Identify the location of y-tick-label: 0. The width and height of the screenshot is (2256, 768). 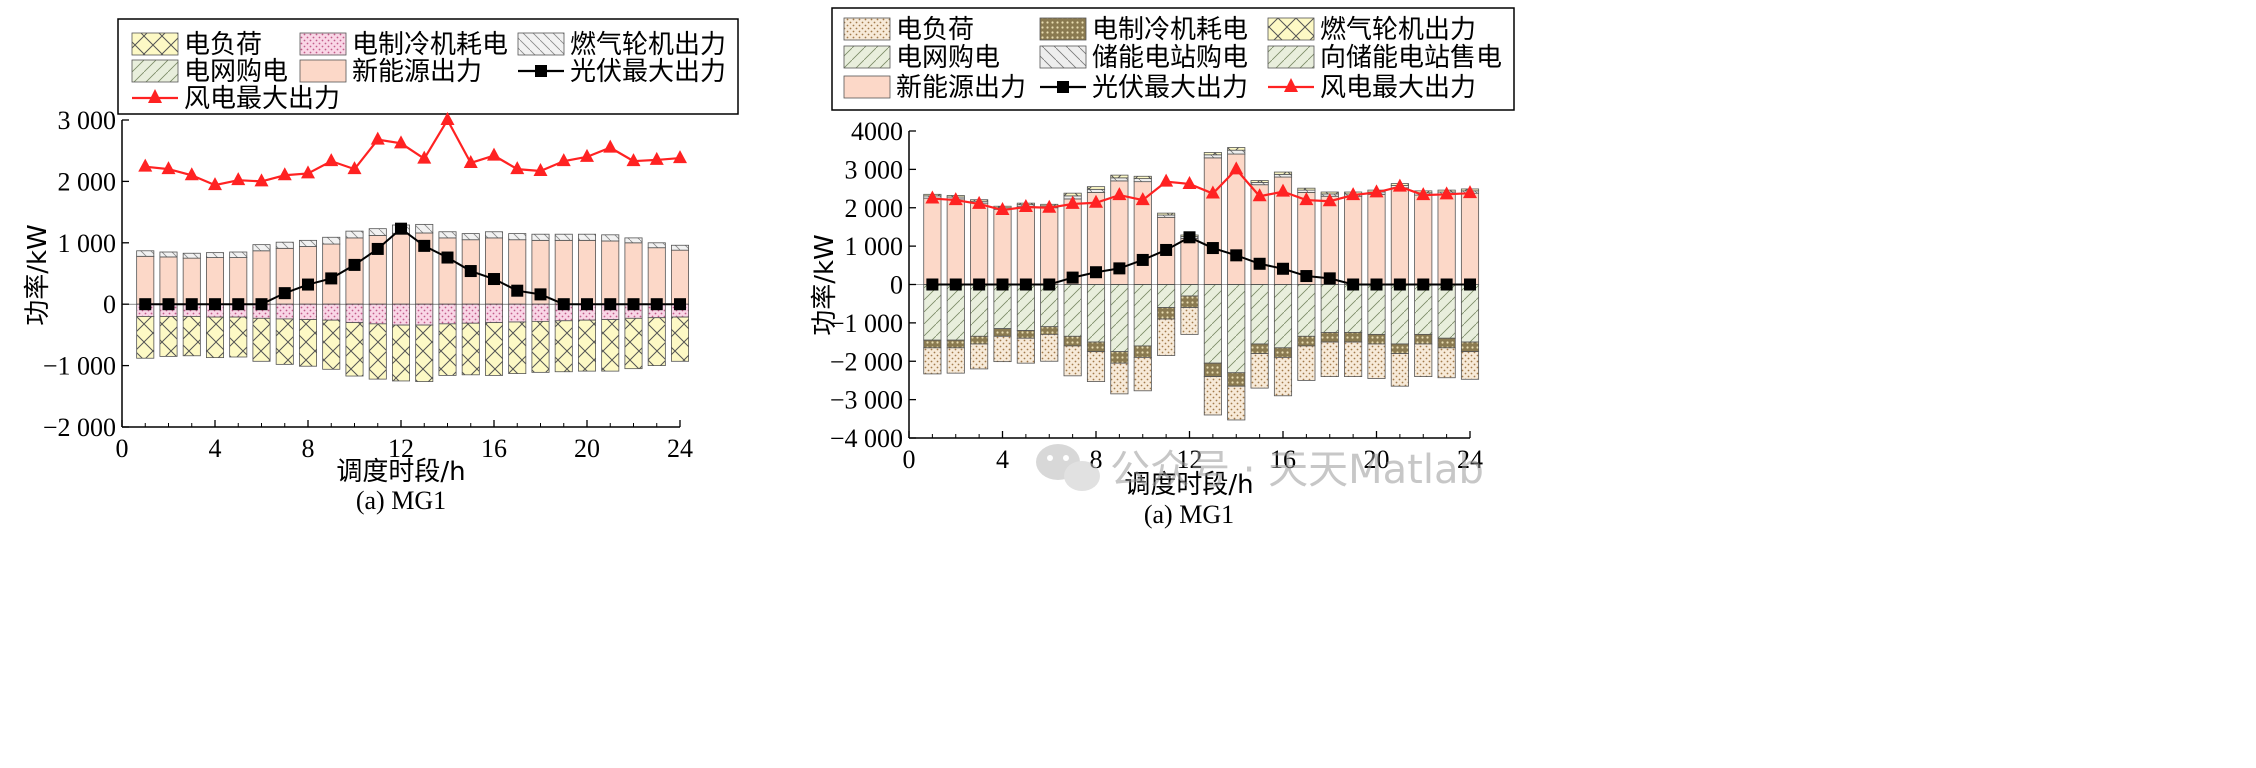
(109, 304).